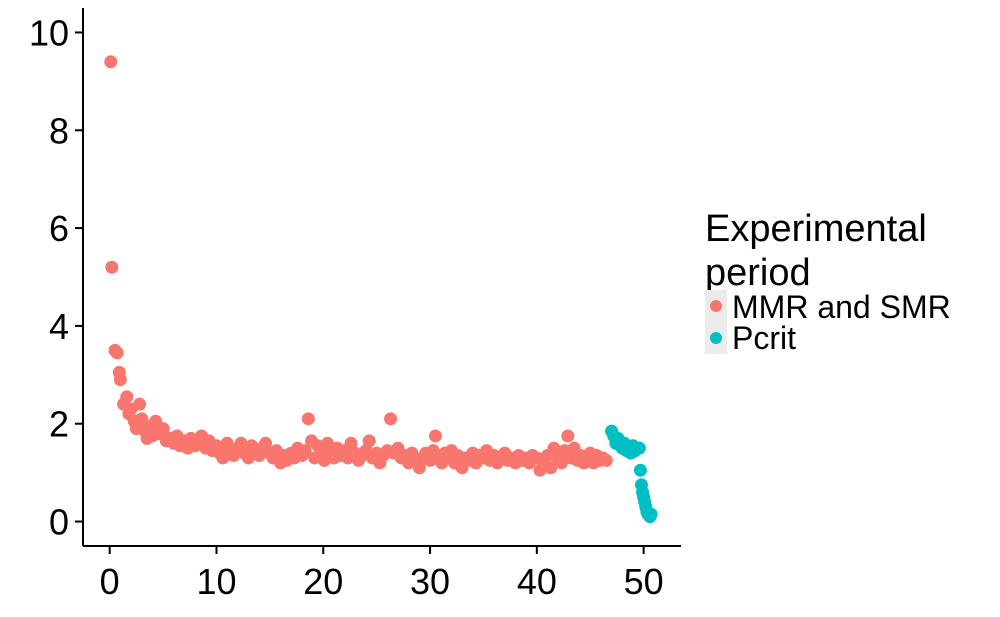 This screenshot has height=617, width=1000. What do you see at coordinates (758, 273) in the screenshot?
I see `legend-title-line-2: period` at bounding box center [758, 273].